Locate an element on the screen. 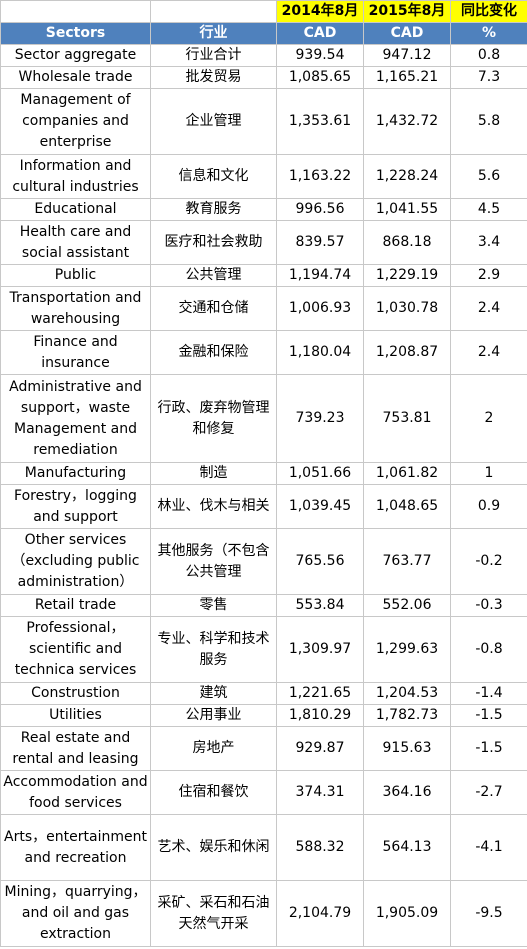 Image resolution: width=527 pixels, height=949 pixels. yoy-change-cell: 2.4 is located at coordinates (488, 308).